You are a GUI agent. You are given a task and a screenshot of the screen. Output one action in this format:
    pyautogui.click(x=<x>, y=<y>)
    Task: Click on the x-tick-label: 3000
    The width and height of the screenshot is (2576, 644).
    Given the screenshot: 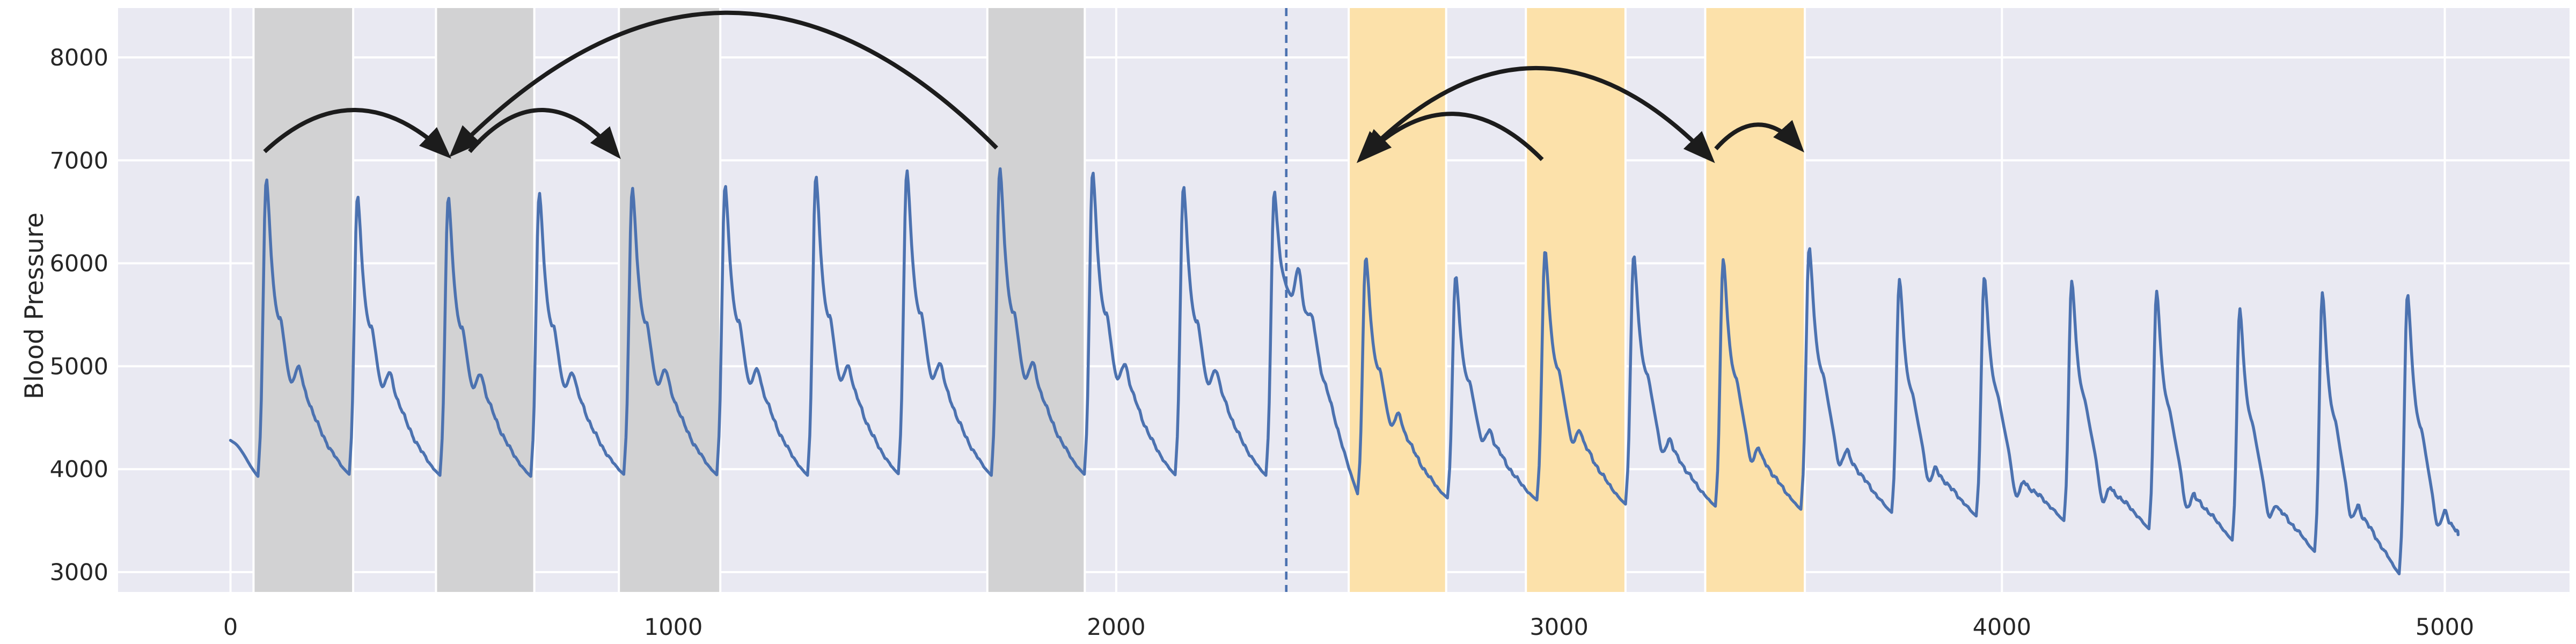 What is the action you would take?
    pyautogui.click(x=1558, y=627)
    